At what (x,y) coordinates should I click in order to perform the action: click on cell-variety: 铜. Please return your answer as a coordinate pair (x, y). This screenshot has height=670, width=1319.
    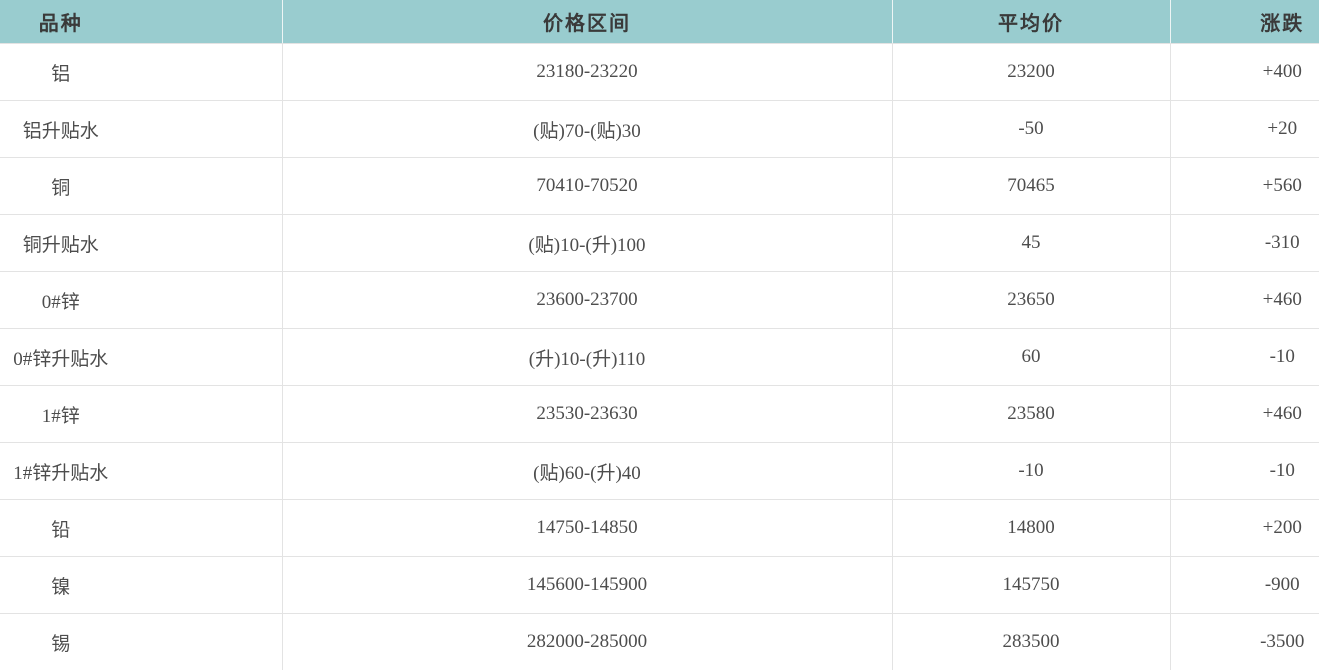
    Looking at the image, I should click on (141, 186).